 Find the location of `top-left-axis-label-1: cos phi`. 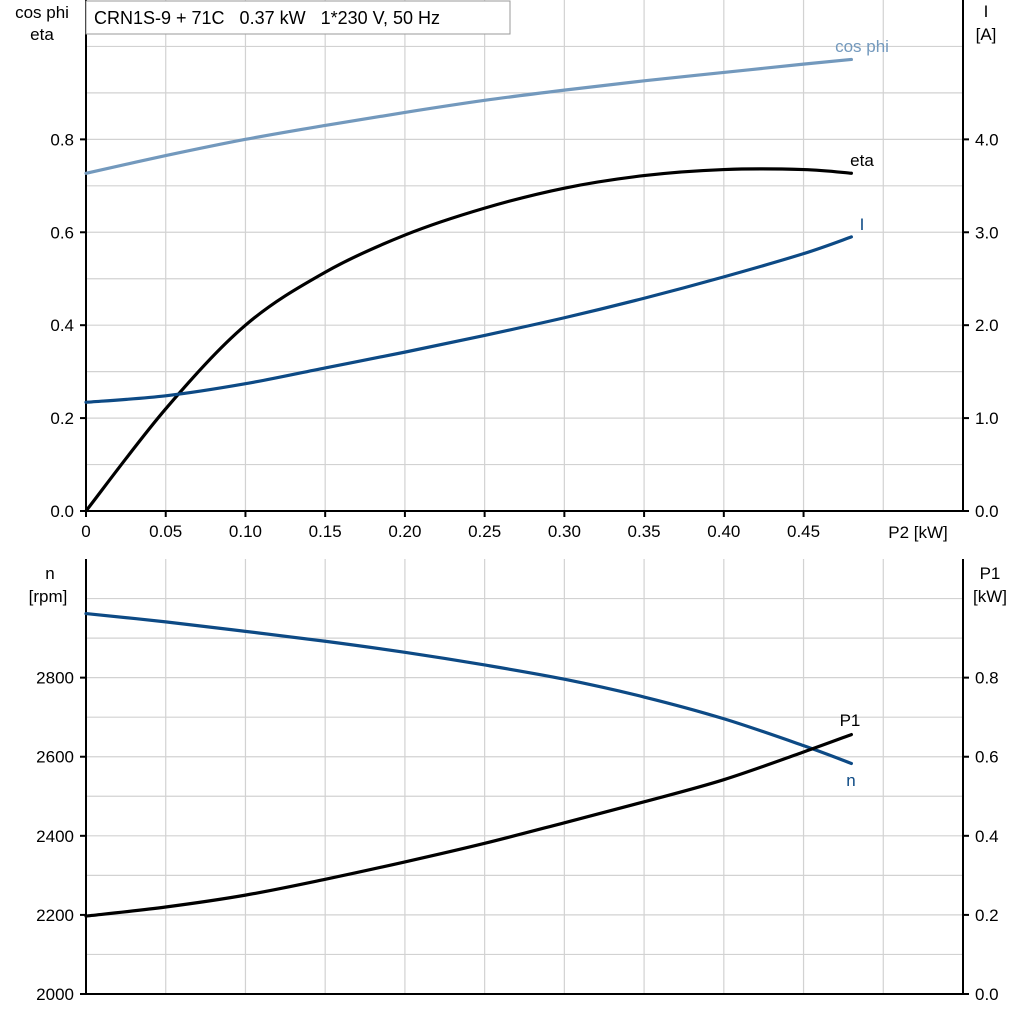

top-left-axis-label-1: cos phi is located at coordinates (42, 12).